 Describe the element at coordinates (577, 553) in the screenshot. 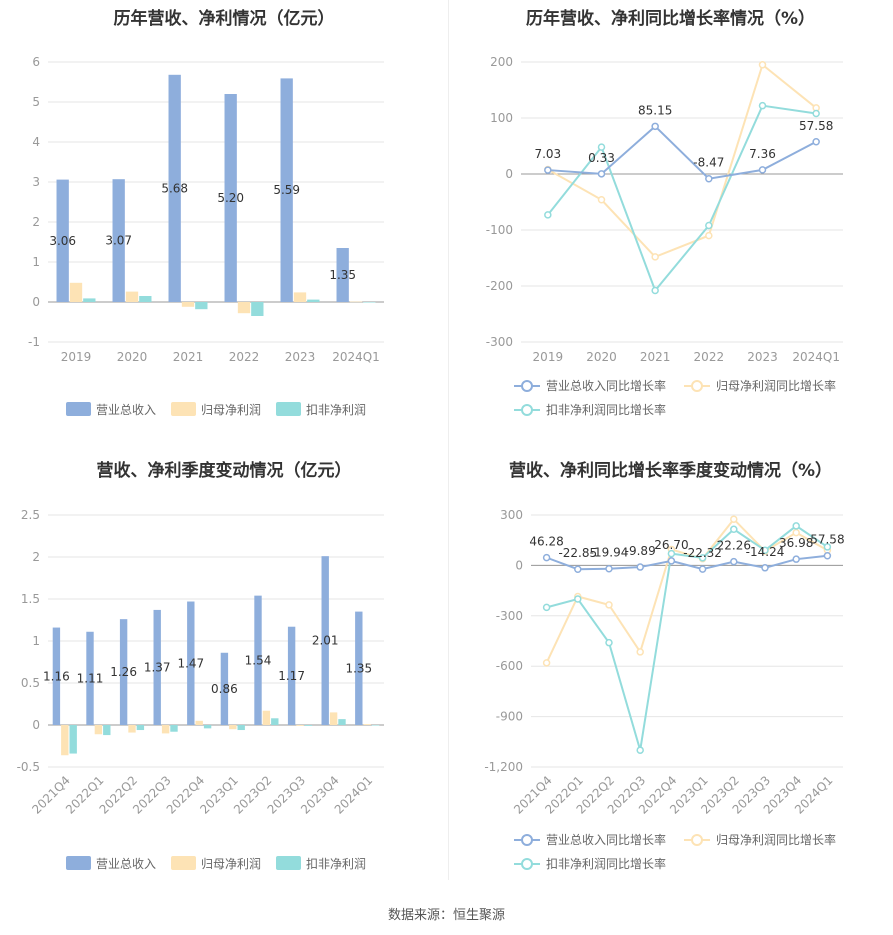

I see `line-data-label: -22.85` at that location.